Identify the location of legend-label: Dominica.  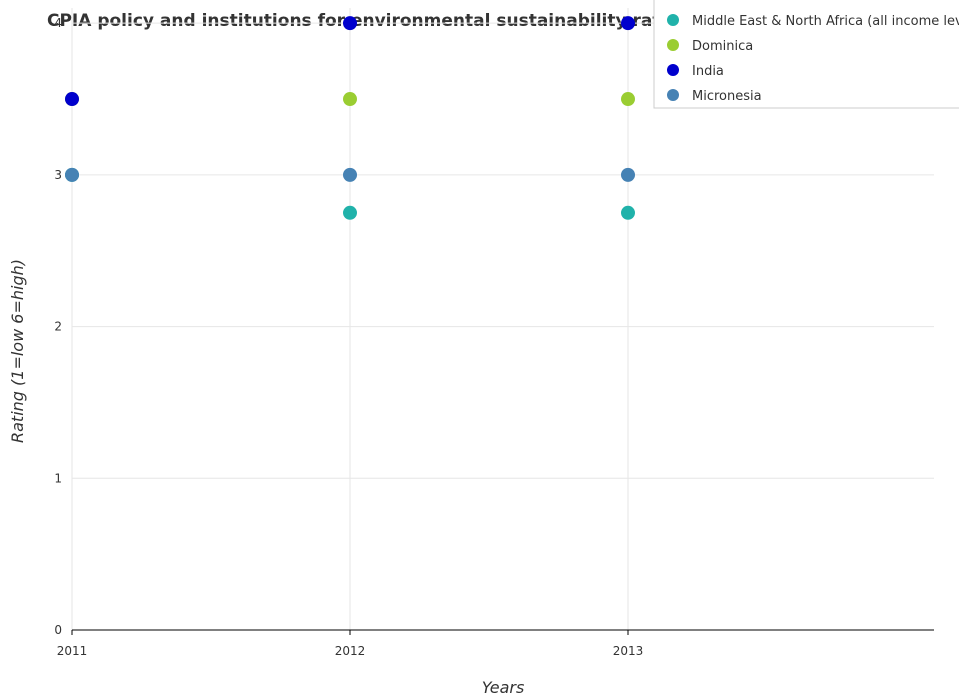
(722, 46).